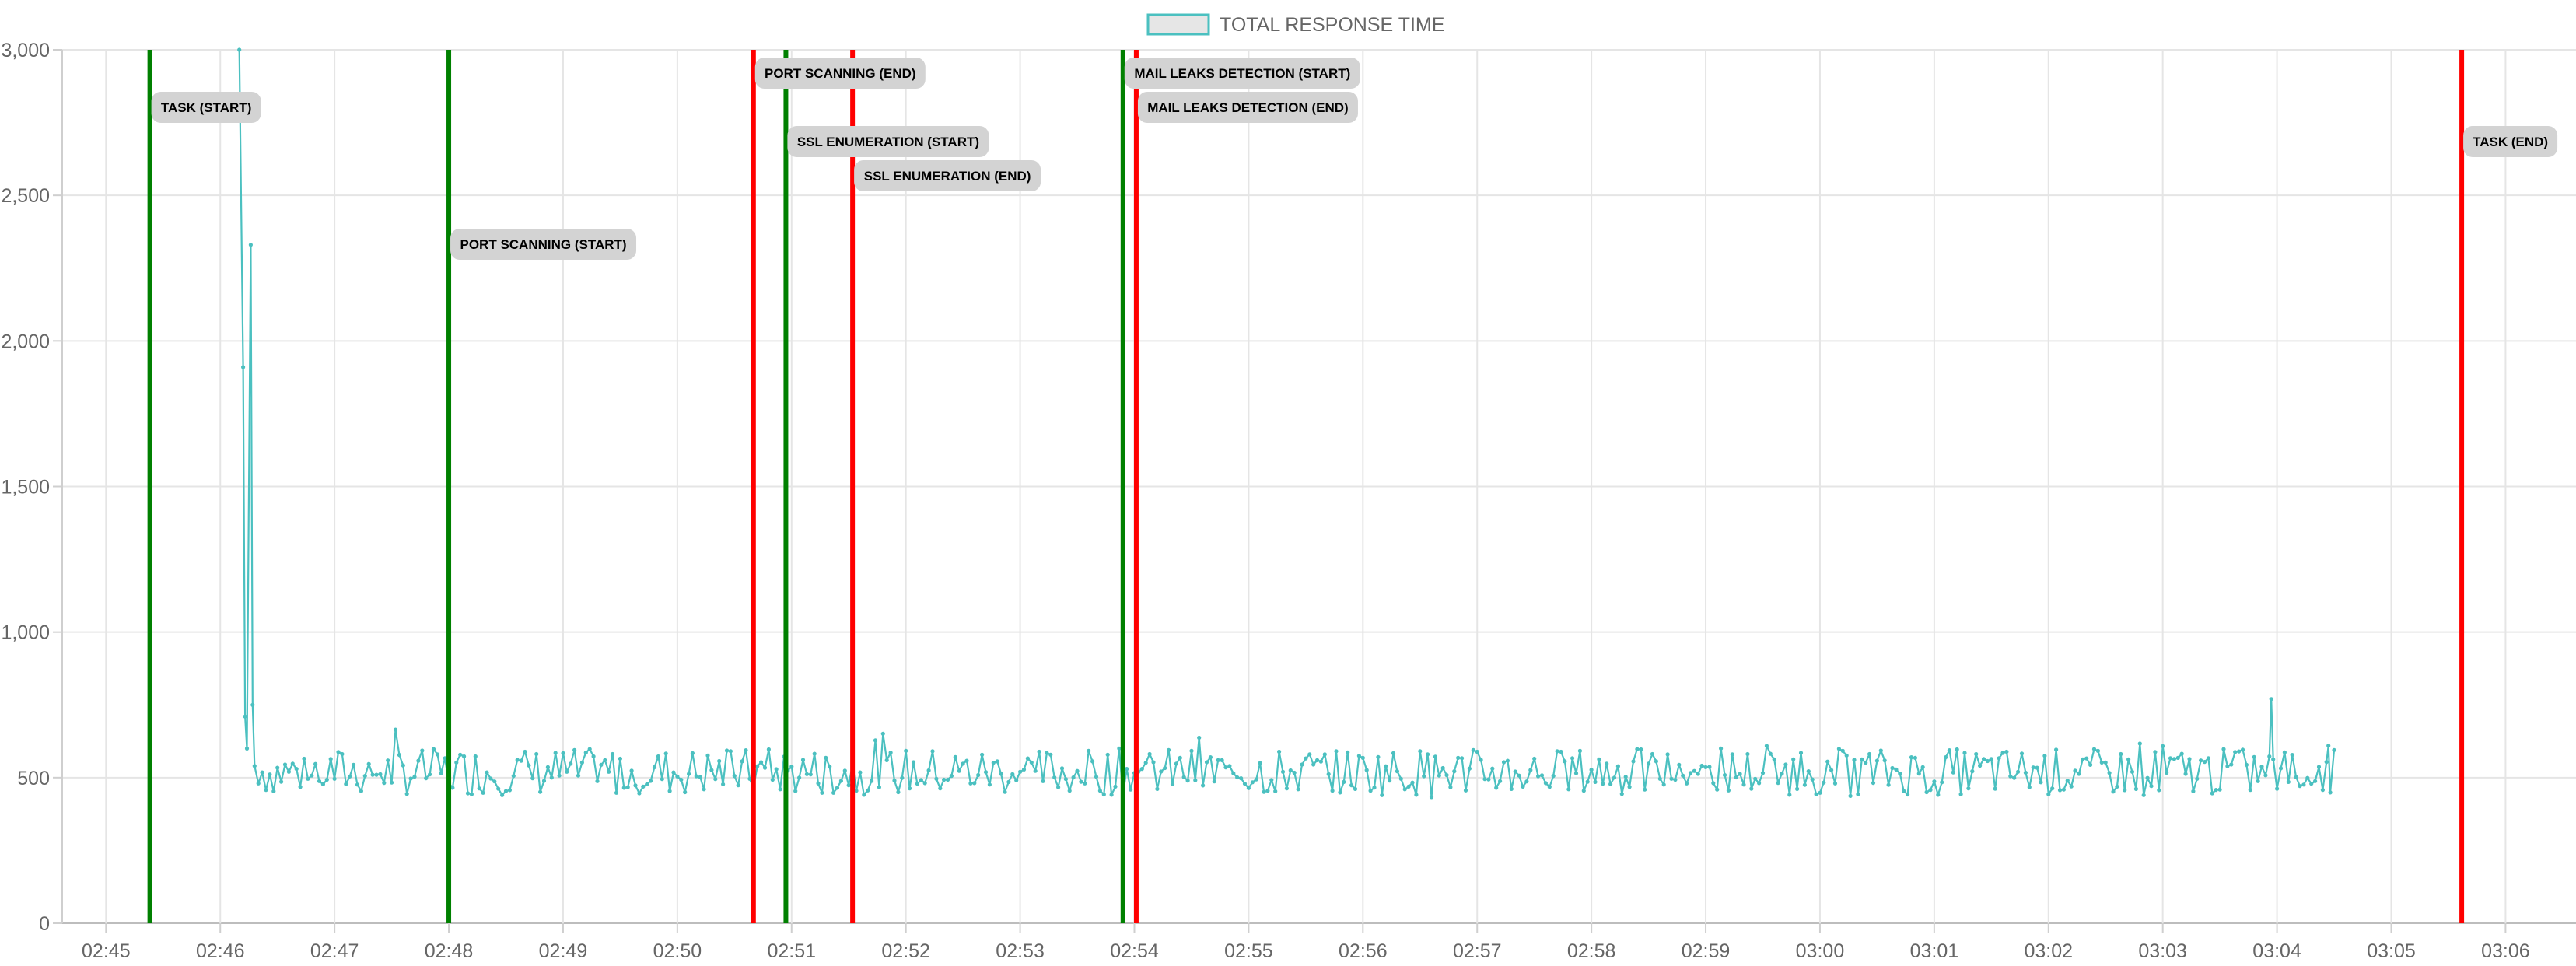 The height and width of the screenshot is (966, 2576). What do you see at coordinates (1478, 951) in the screenshot?
I see `x-tick-label: 02:57` at bounding box center [1478, 951].